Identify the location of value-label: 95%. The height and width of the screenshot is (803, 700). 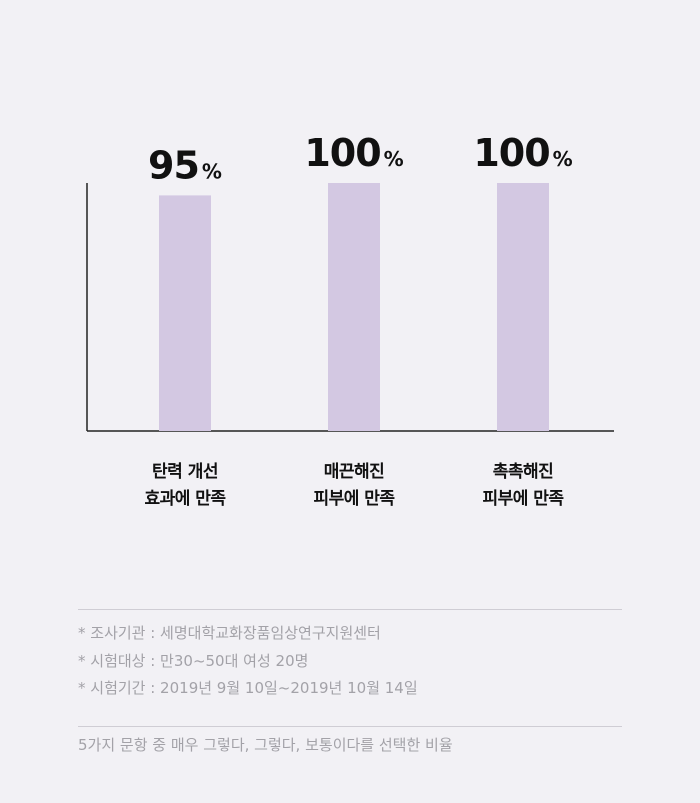
(185, 165).